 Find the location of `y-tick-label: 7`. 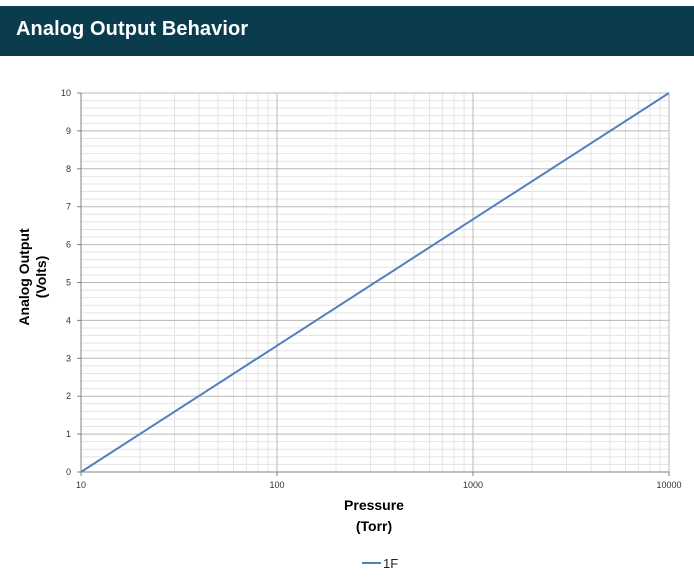

y-tick-label: 7 is located at coordinates (68, 207).